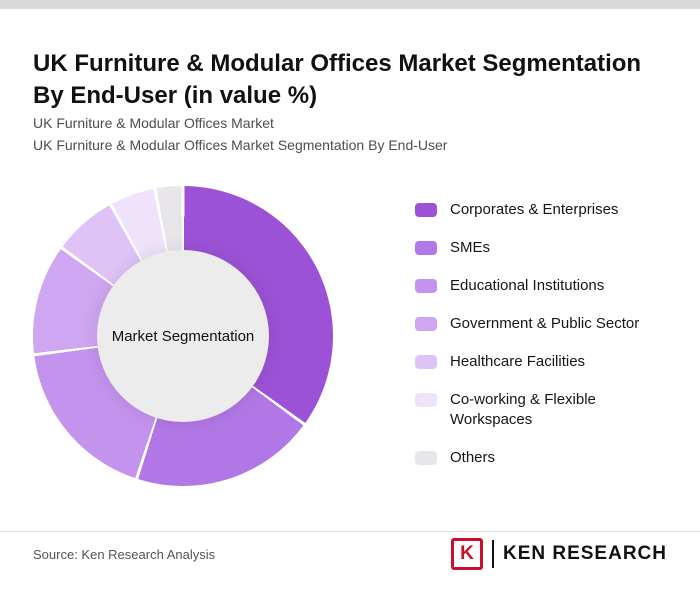 The image size is (700, 599). I want to click on footer-divider, so click(350, 531).